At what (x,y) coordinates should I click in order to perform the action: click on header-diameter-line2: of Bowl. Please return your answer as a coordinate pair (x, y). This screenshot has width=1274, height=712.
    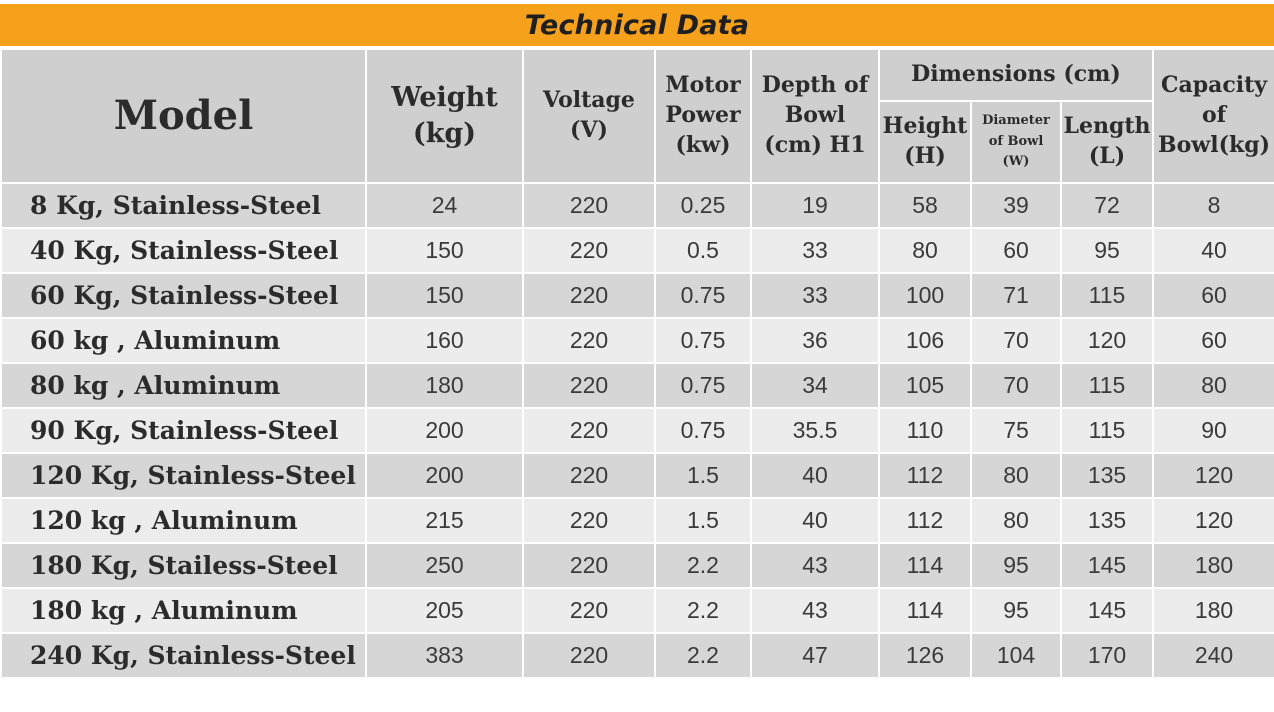
    Looking at the image, I should click on (1016, 141).